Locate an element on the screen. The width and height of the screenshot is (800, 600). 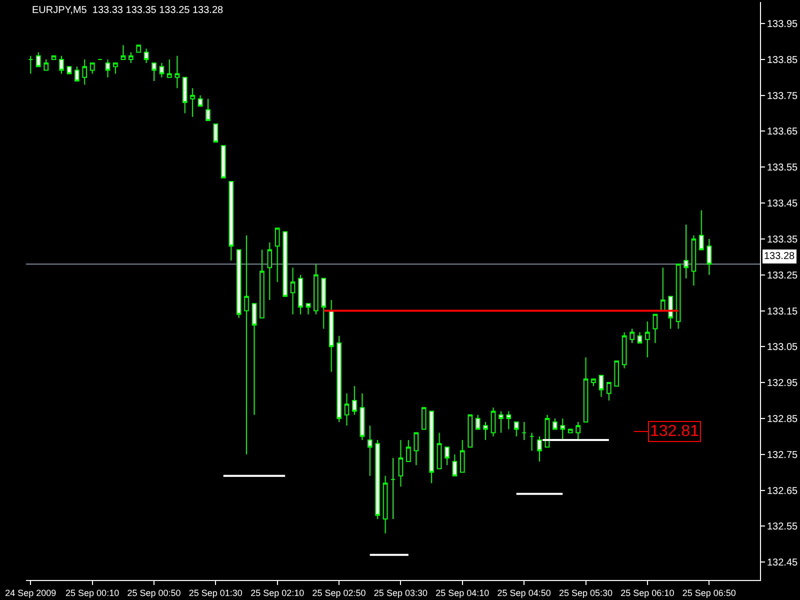
y-tick-label: 133.35 is located at coordinates (782, 240).